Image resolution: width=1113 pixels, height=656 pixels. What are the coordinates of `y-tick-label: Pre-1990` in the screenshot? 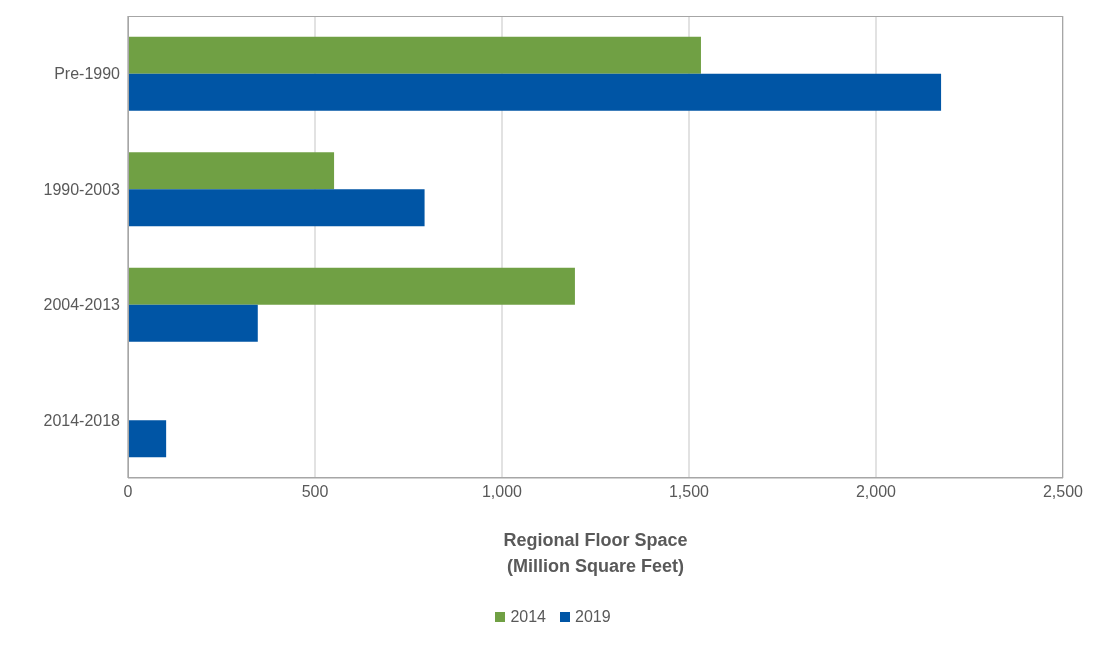 It's located at (87, 74).